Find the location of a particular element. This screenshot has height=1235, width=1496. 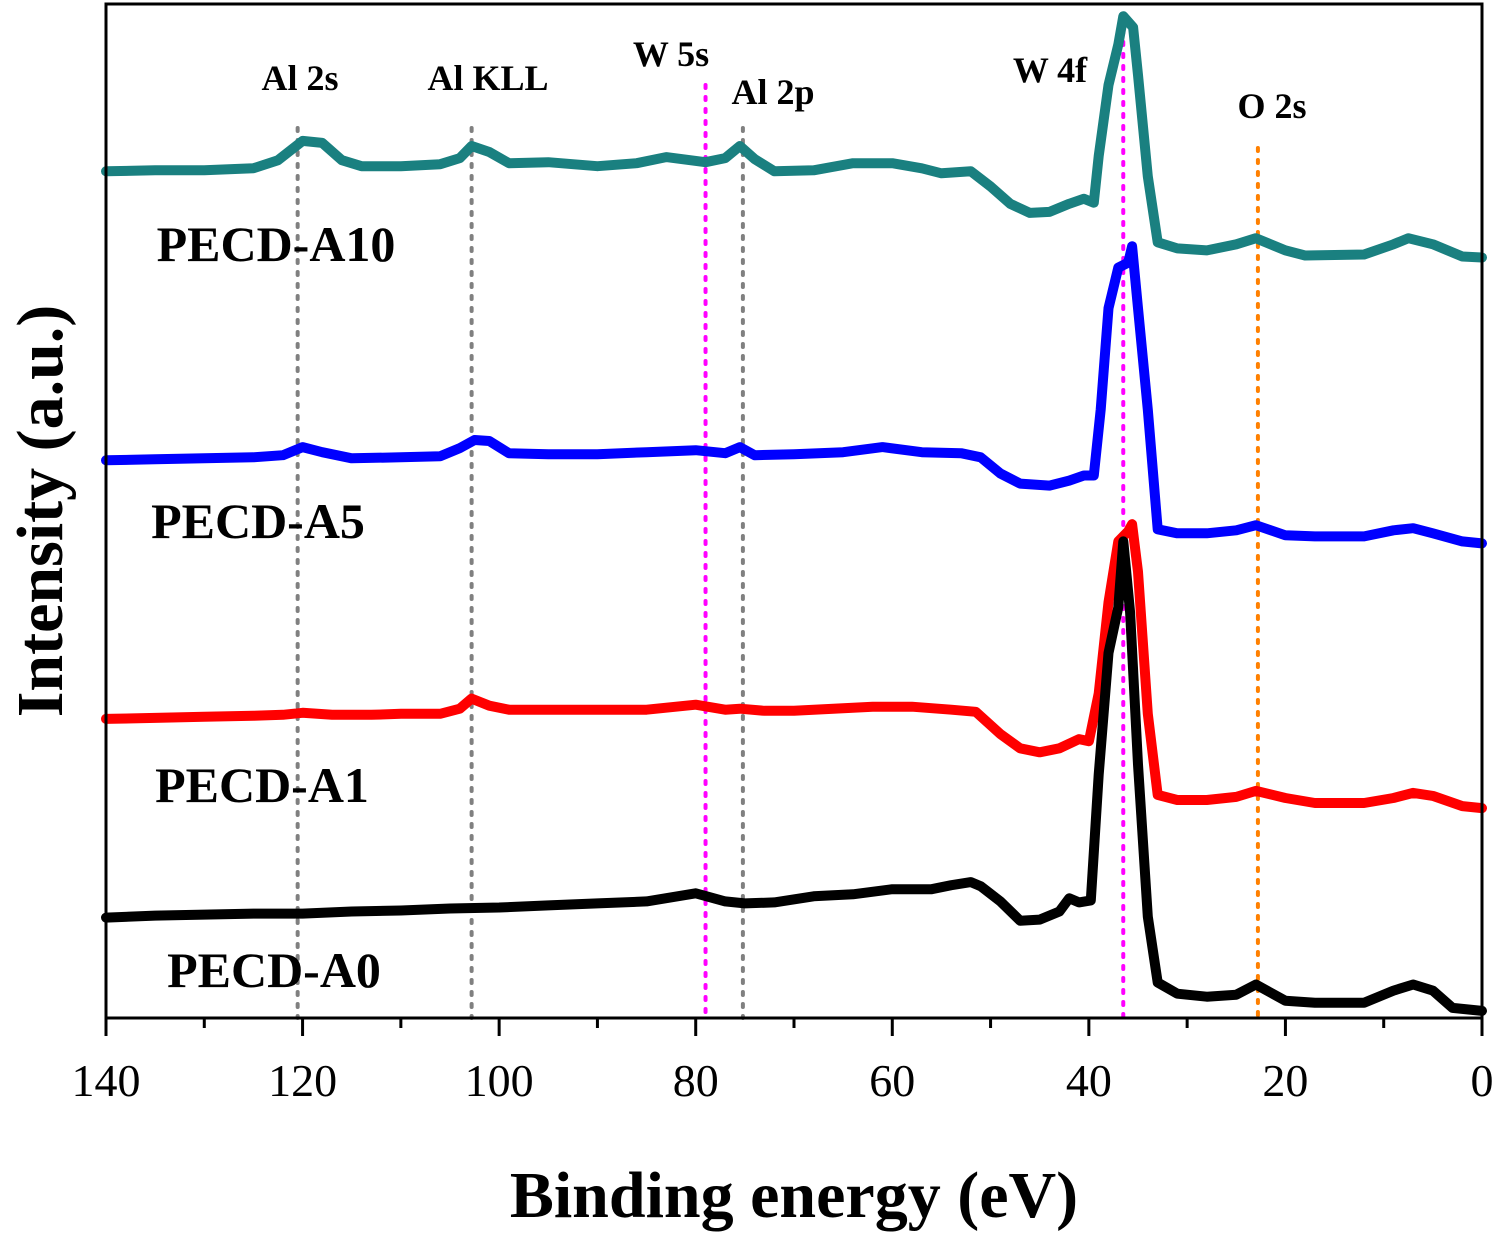

peak-label-4: W 4f is located at coordinates (1050, 70).